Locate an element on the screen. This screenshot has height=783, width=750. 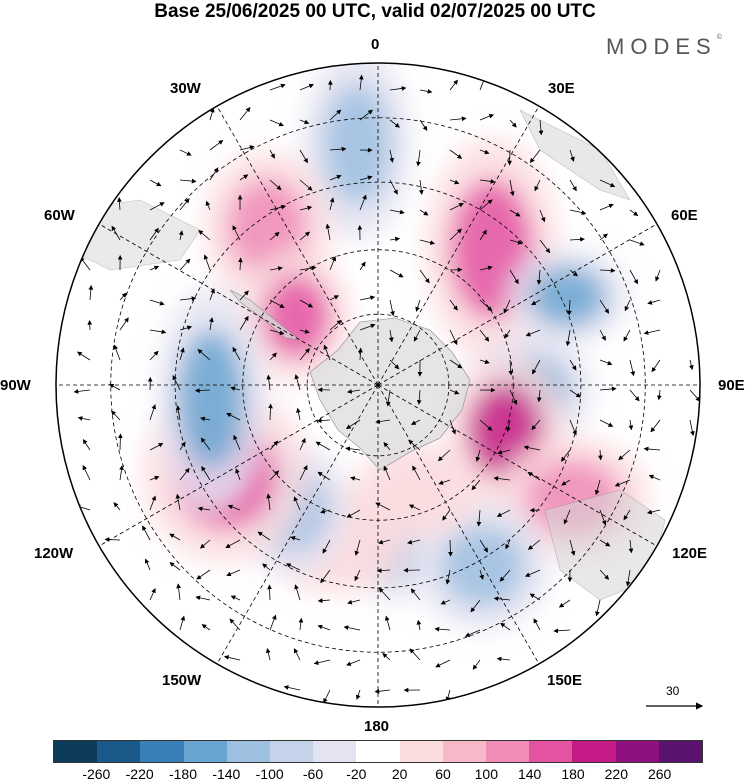
colorbar-tick-label: 60 is located at coordinates (443, 774).